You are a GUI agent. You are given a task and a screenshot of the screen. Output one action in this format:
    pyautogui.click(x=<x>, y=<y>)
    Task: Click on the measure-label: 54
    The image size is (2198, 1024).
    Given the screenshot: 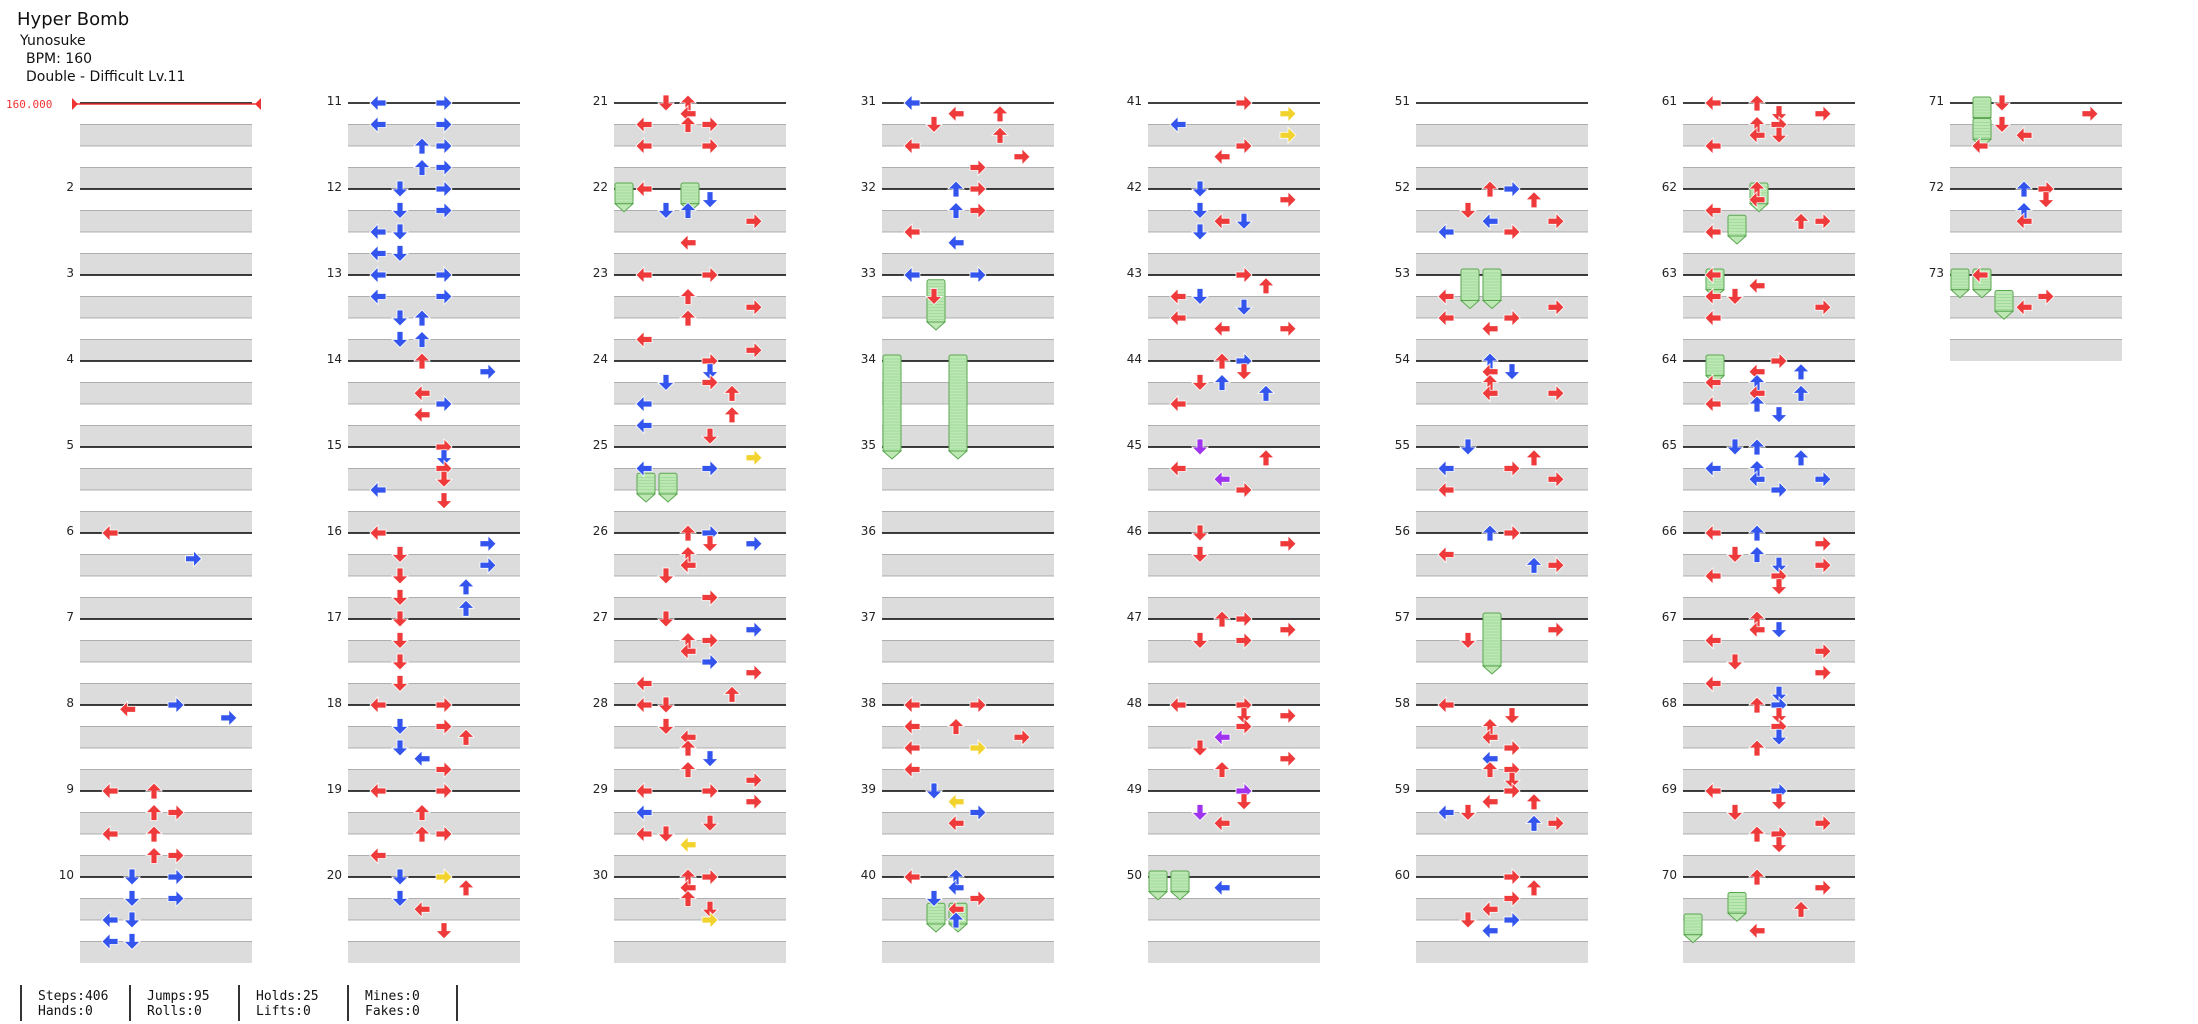 What is the action you would take?
    pyautogui.click(x=1402, y=359)
    